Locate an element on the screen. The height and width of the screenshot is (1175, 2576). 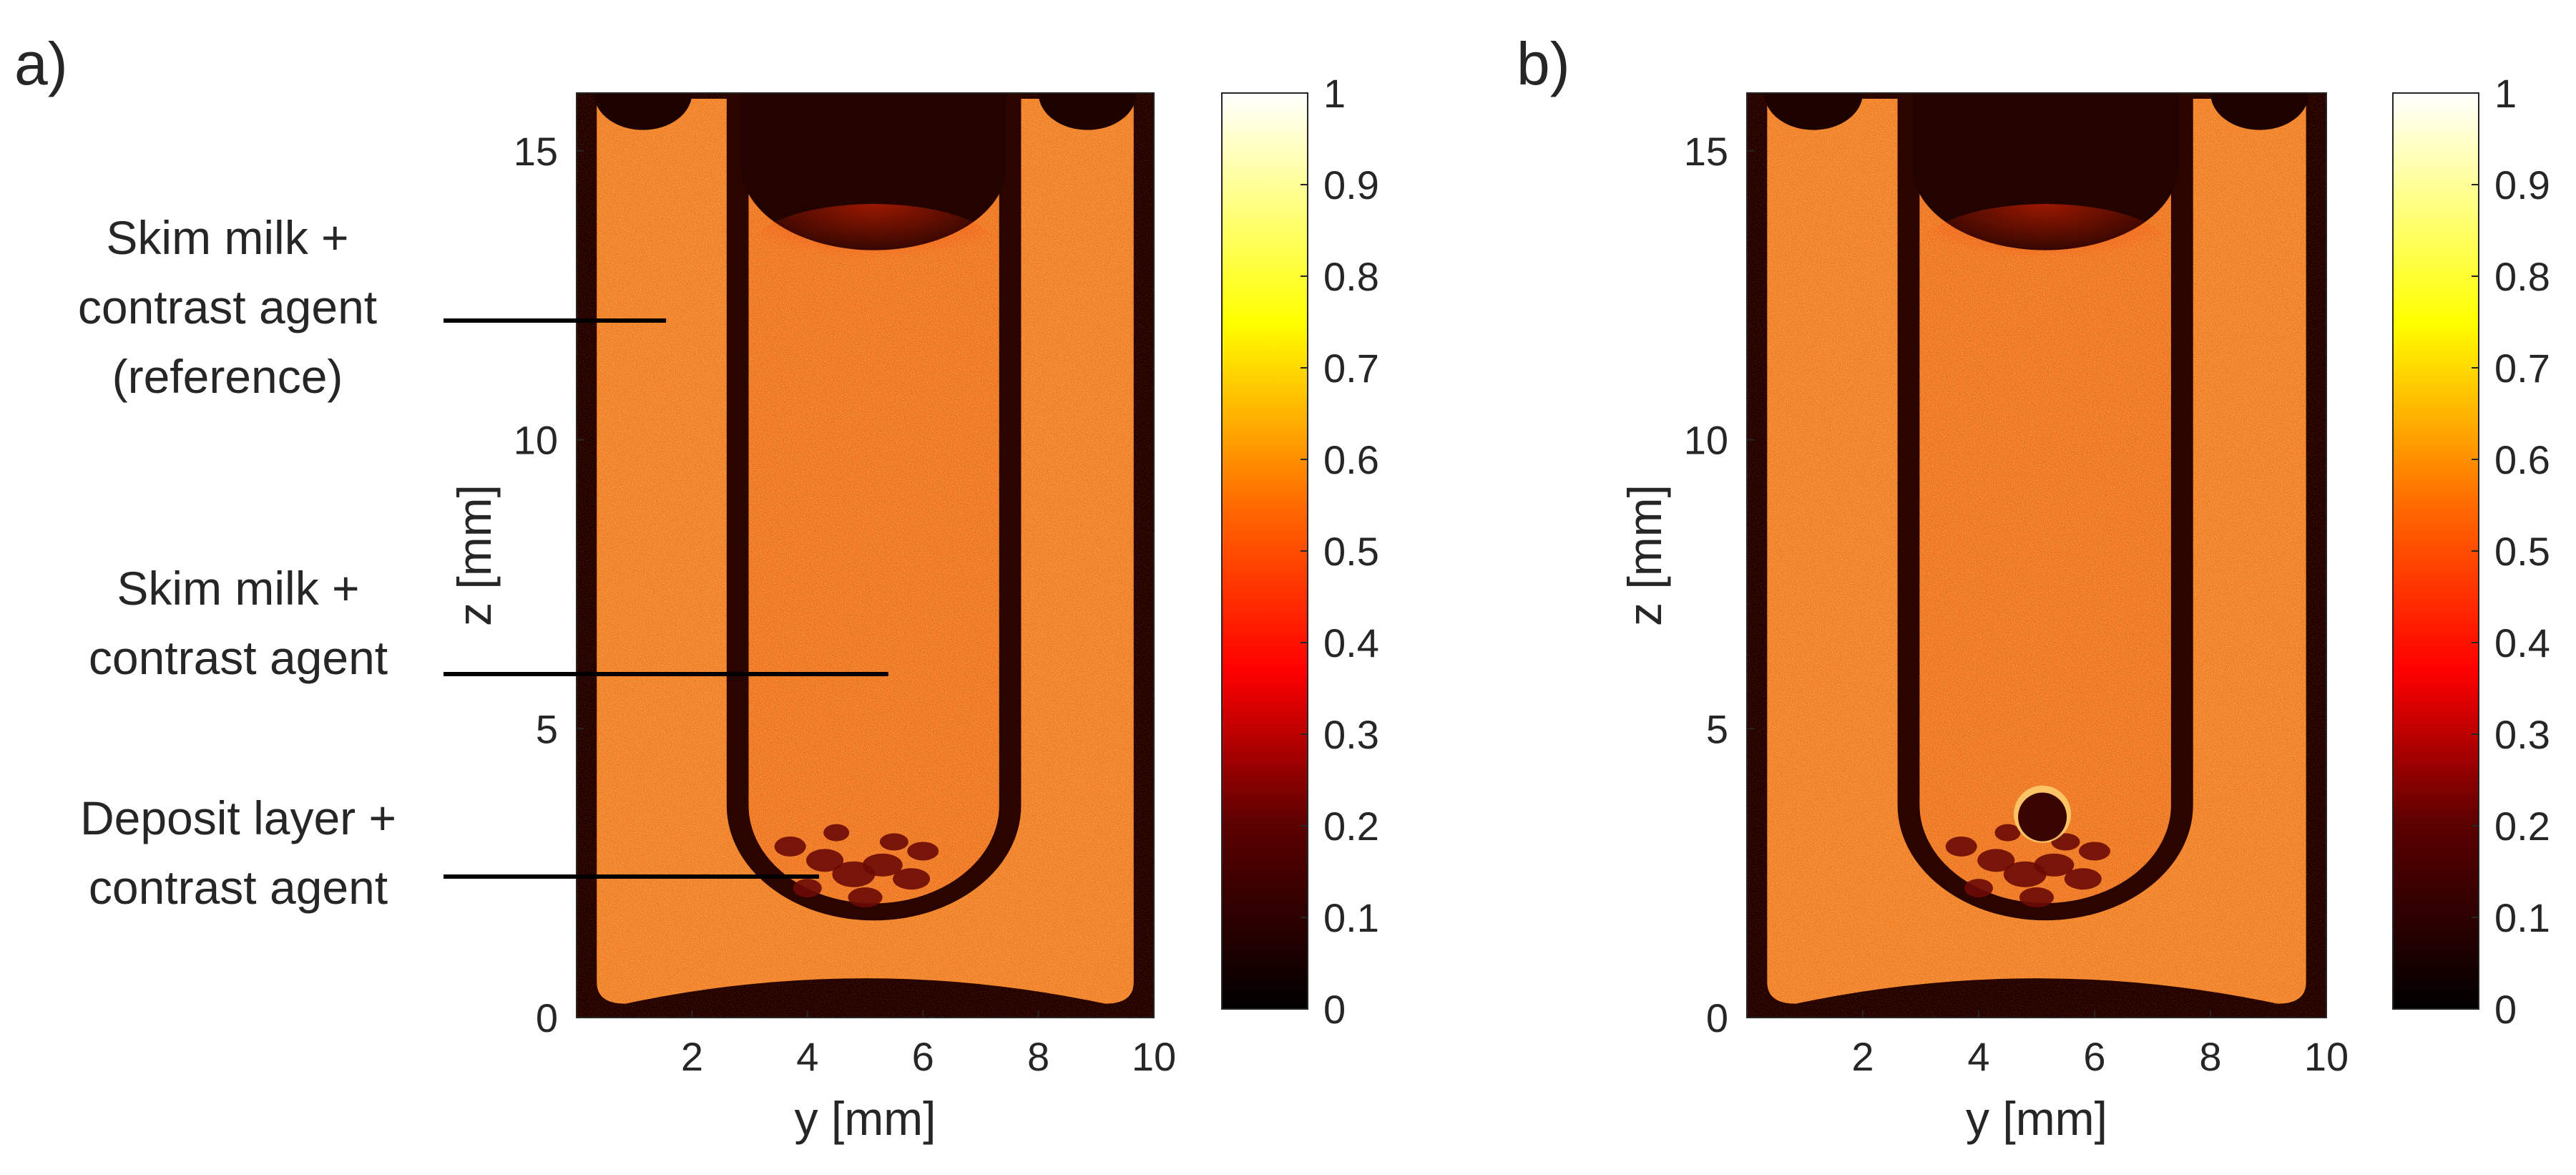
annotation: Skim milk + contrast agent (reference) is located at coordinates (372, 307).